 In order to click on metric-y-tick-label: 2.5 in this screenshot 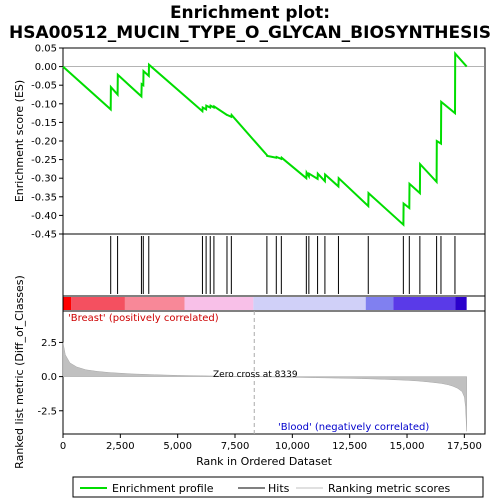, I will do `click(49, 343)`.